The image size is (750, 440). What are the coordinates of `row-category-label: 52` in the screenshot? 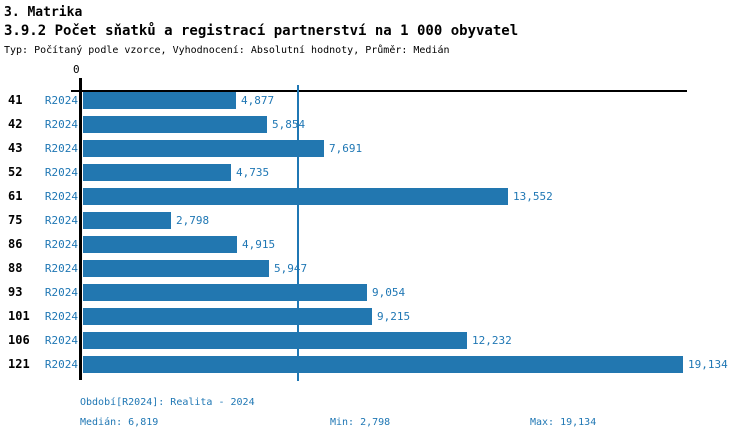 It's located at (15, 172).